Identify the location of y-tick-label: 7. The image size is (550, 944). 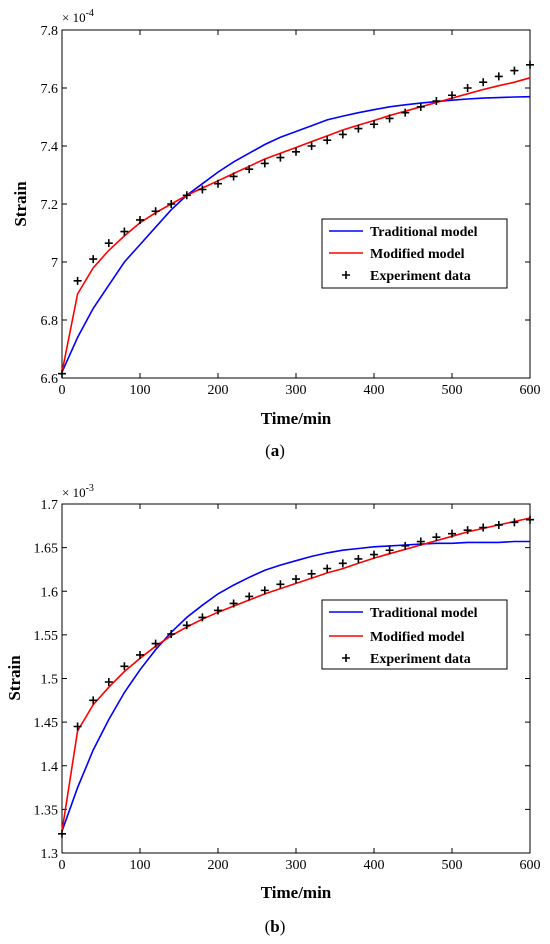
(54, 263).